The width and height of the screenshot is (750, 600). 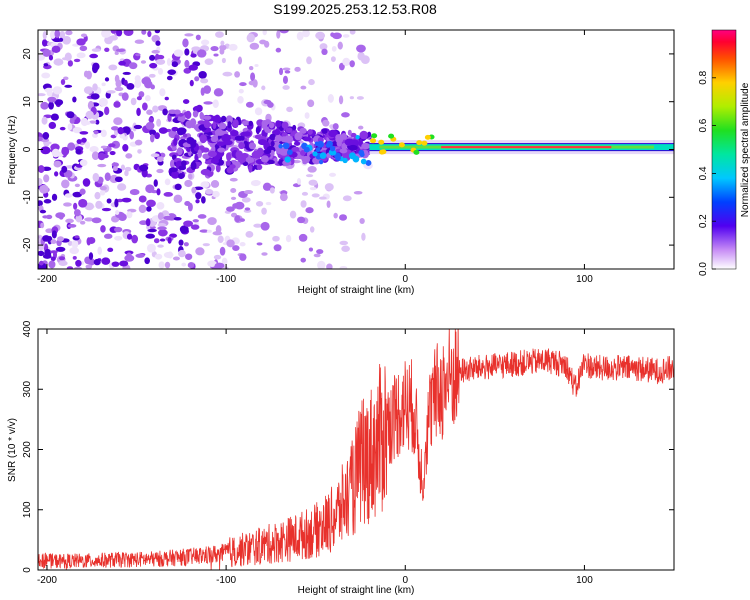 I want to click on snr-x-tick-label: 0, so click(x=405, y=580).